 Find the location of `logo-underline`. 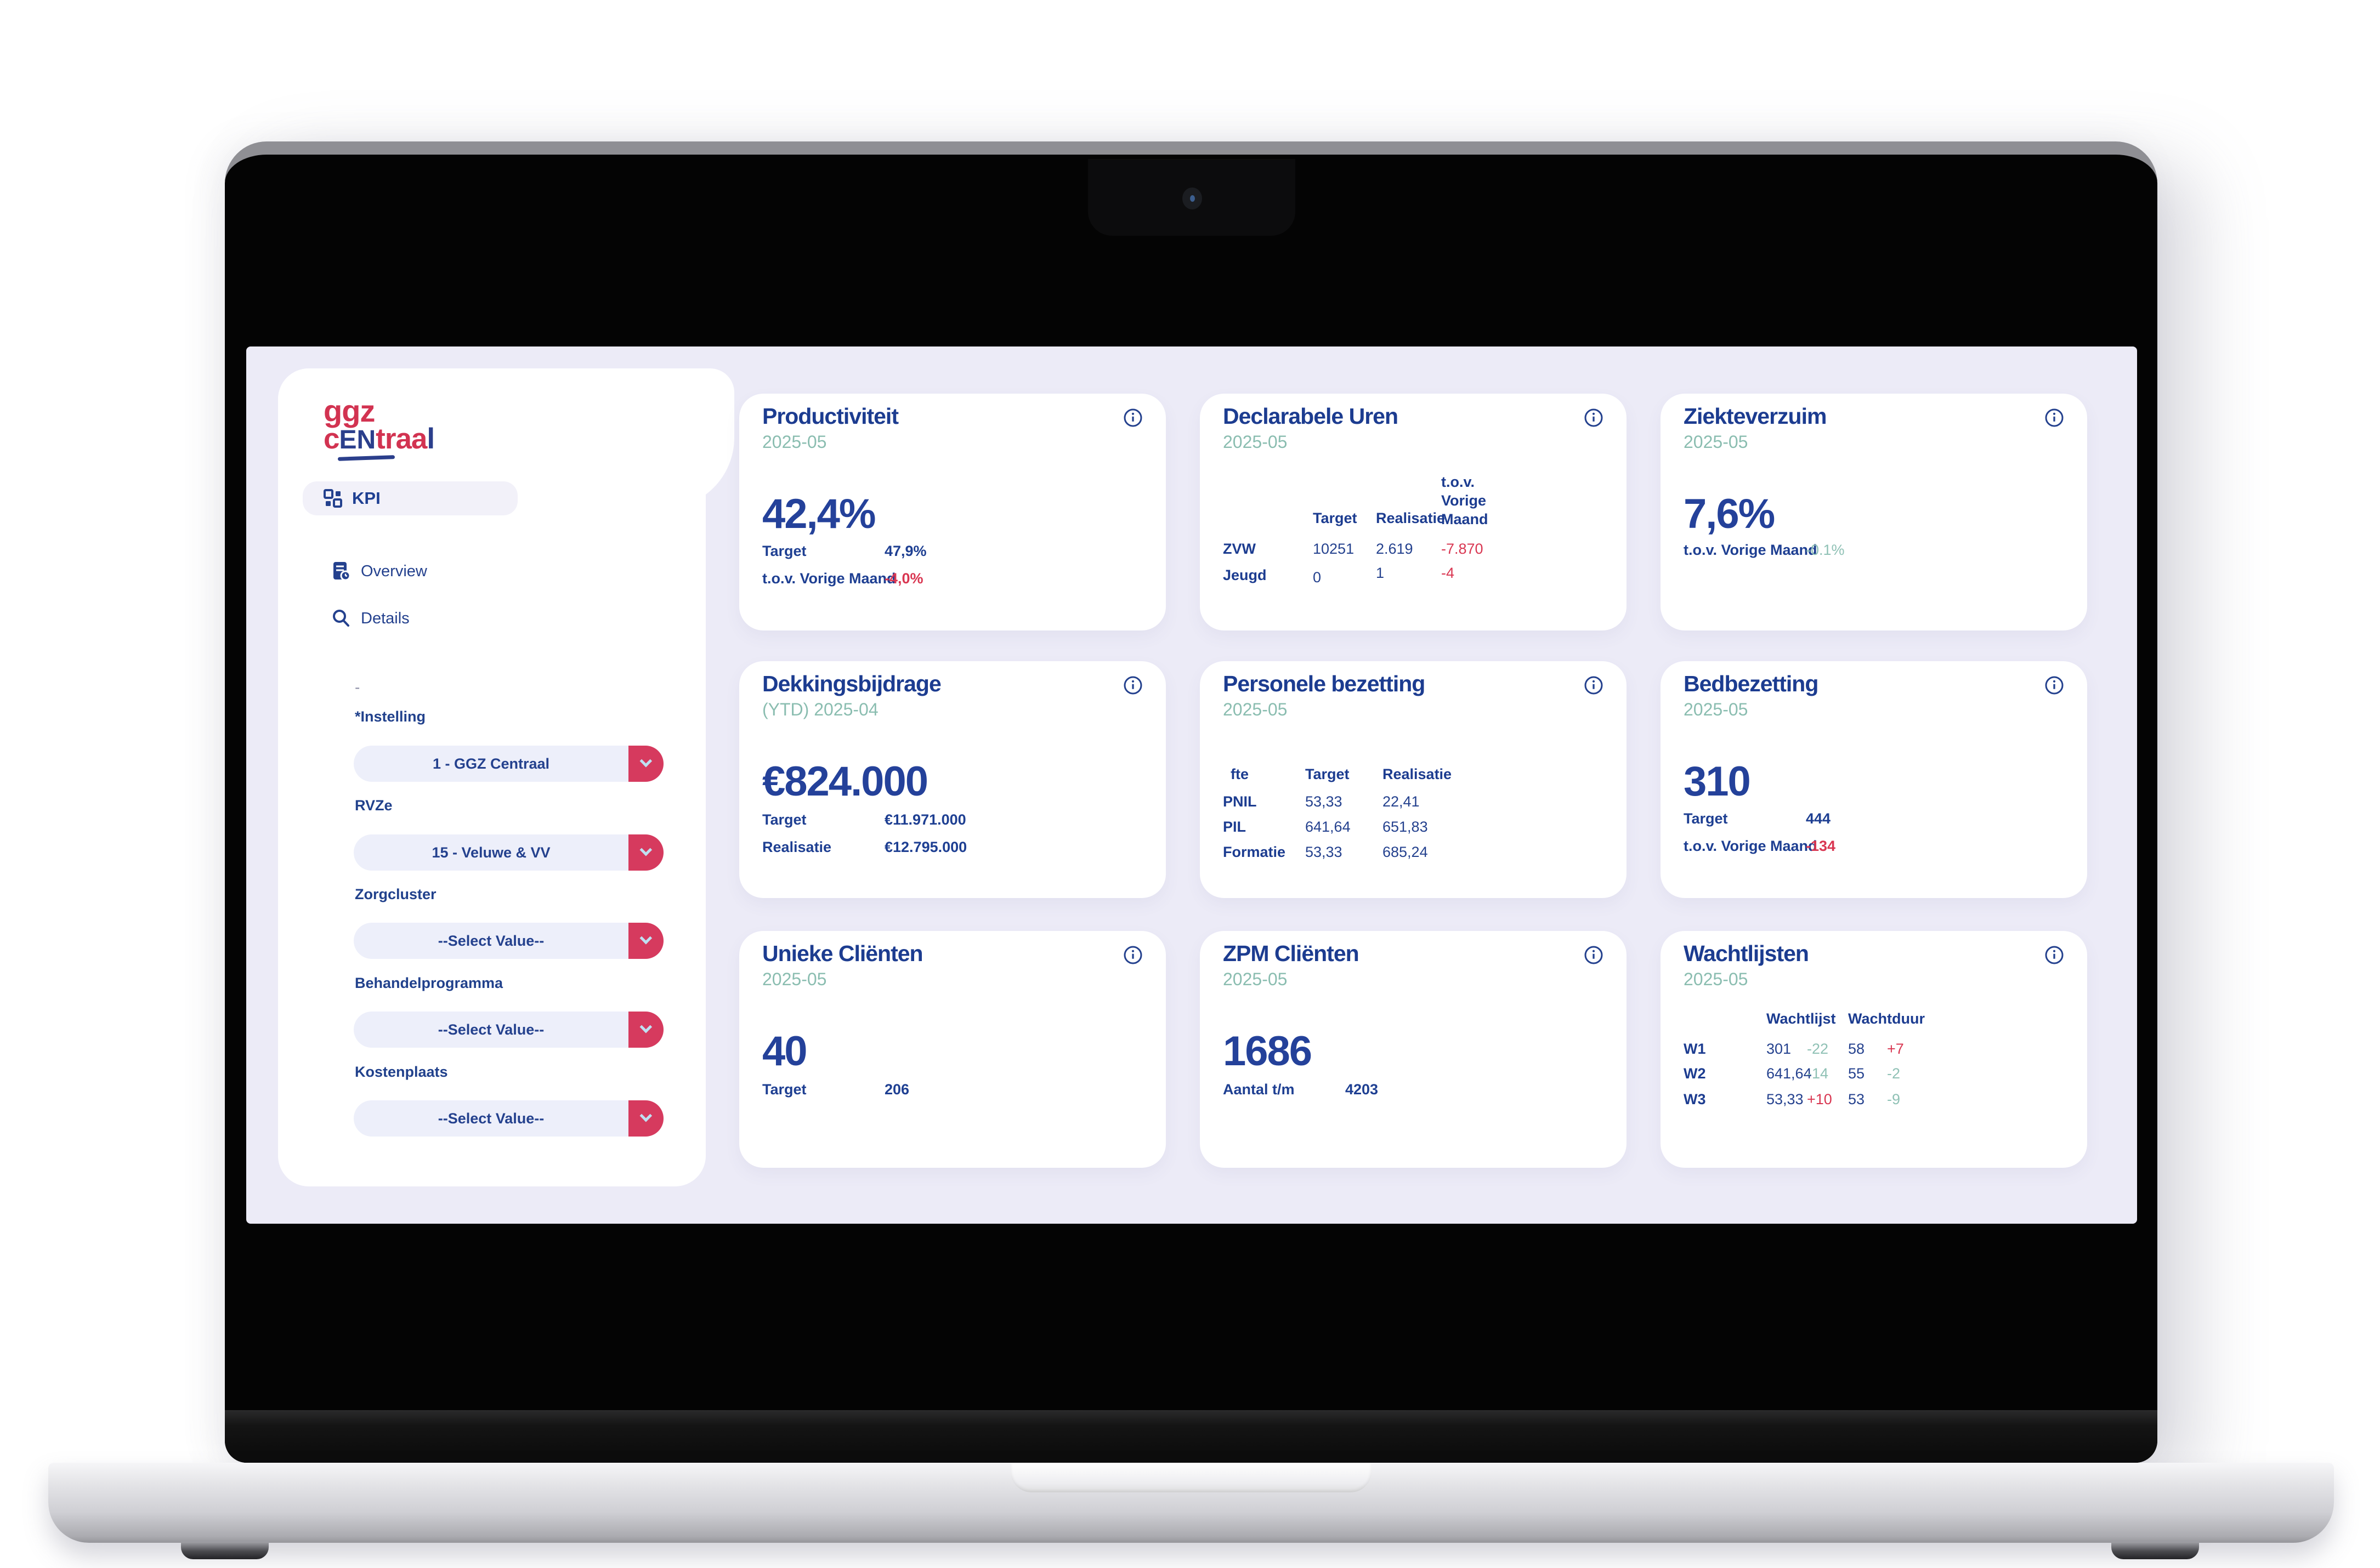

logo-underline is located at coordinates (366, 458).